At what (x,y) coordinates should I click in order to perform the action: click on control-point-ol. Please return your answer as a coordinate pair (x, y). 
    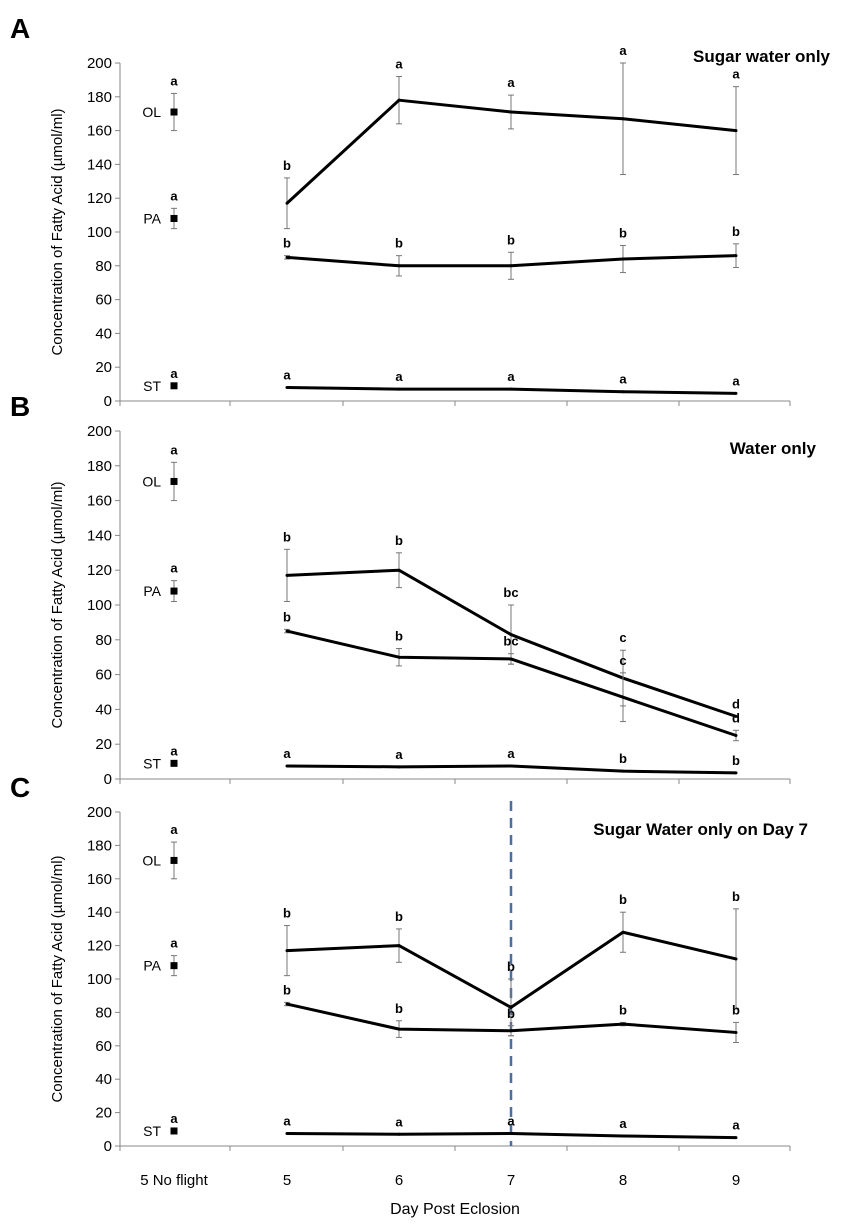
    Looking at the image, I should click on (174, 860).